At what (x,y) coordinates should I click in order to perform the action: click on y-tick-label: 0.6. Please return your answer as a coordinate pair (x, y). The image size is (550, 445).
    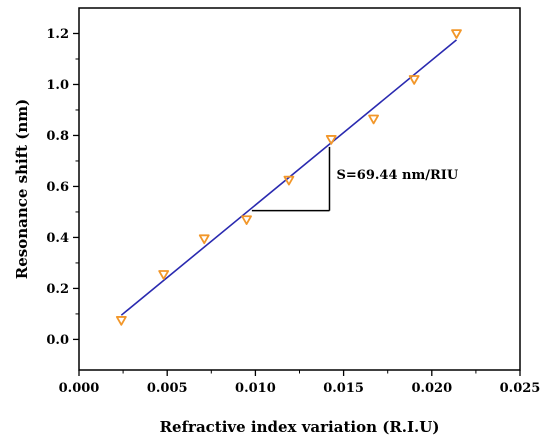
    Looking at the image, I should click on (57, 187).